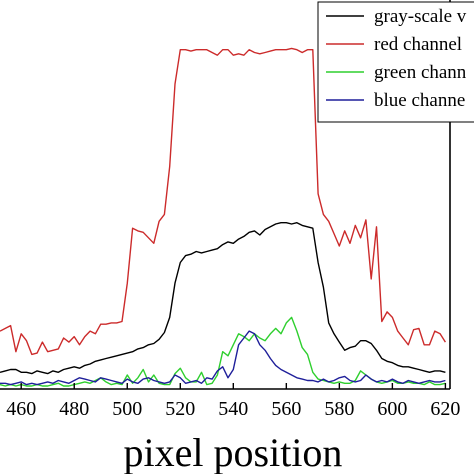 This screenshot has height=474, width=474. I want to click on x-tick-label: 560, so click(286, 409).